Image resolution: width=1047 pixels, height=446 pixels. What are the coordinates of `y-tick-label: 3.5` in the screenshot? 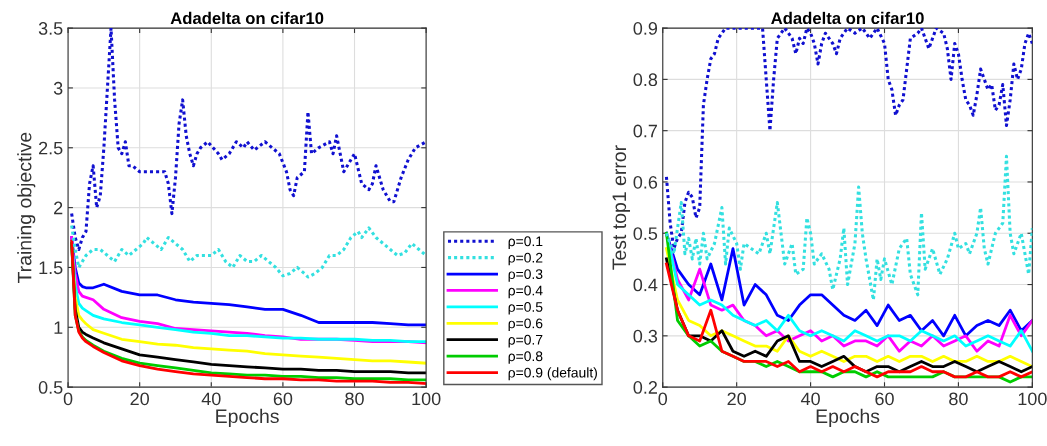 It's located at (50, 28).